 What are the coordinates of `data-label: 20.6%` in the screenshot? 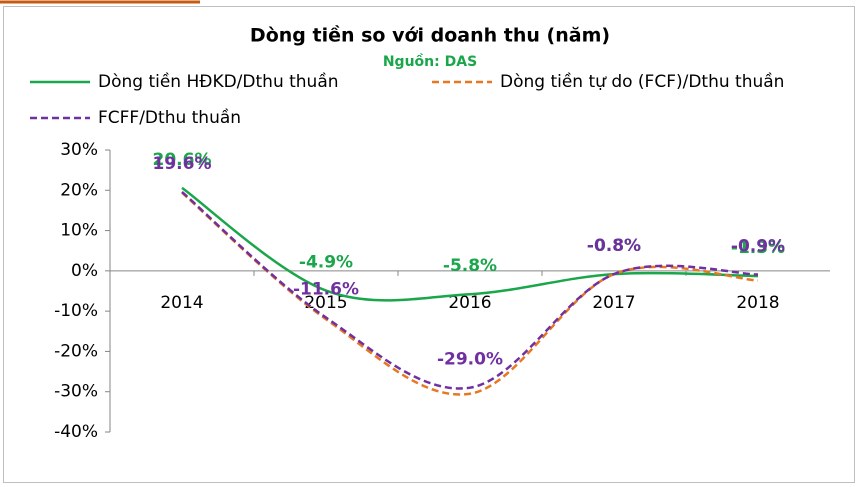 It's located at (182, 160).